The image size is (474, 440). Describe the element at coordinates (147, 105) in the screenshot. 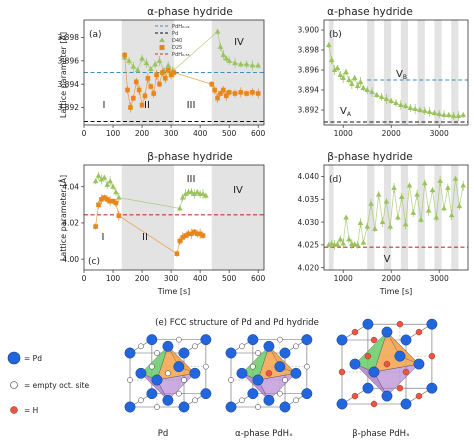

I see `panel-a-region-2: II` at that location.